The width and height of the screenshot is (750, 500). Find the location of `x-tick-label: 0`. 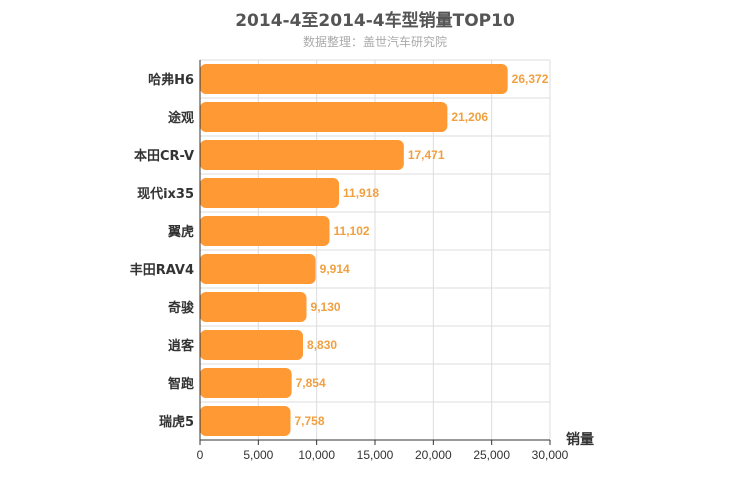

x-tick-label: 0 is located at coordinates (200, 455).